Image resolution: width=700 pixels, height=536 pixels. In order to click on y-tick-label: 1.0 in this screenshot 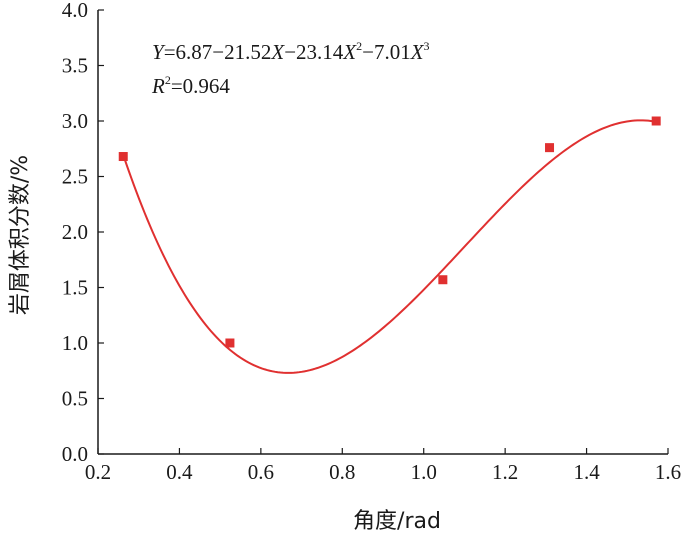, I will do `click(75, 343)`.